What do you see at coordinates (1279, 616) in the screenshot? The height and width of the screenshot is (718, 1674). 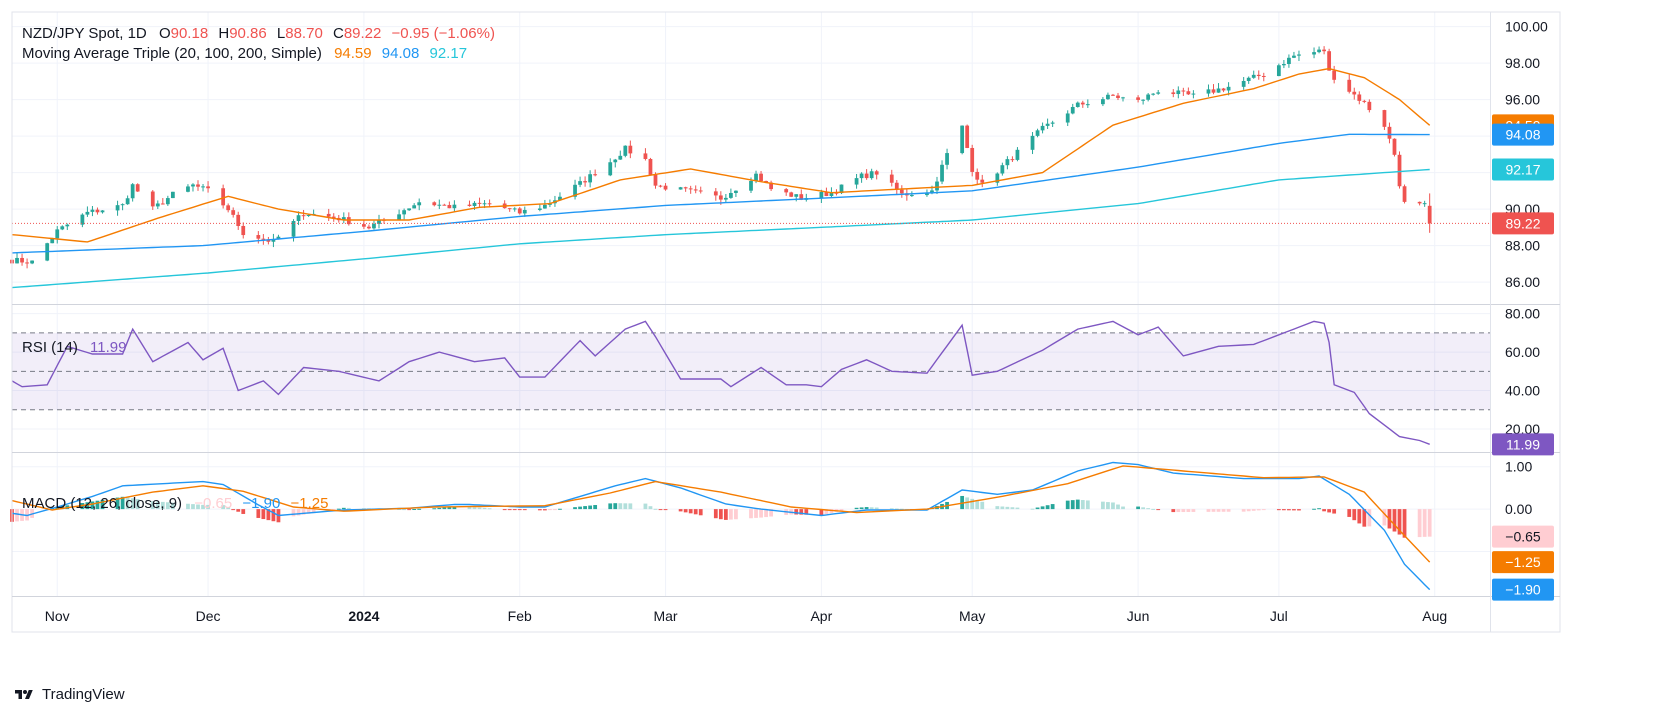 I see `time-tick-label: Jul` at bounding box center [1279, 616].